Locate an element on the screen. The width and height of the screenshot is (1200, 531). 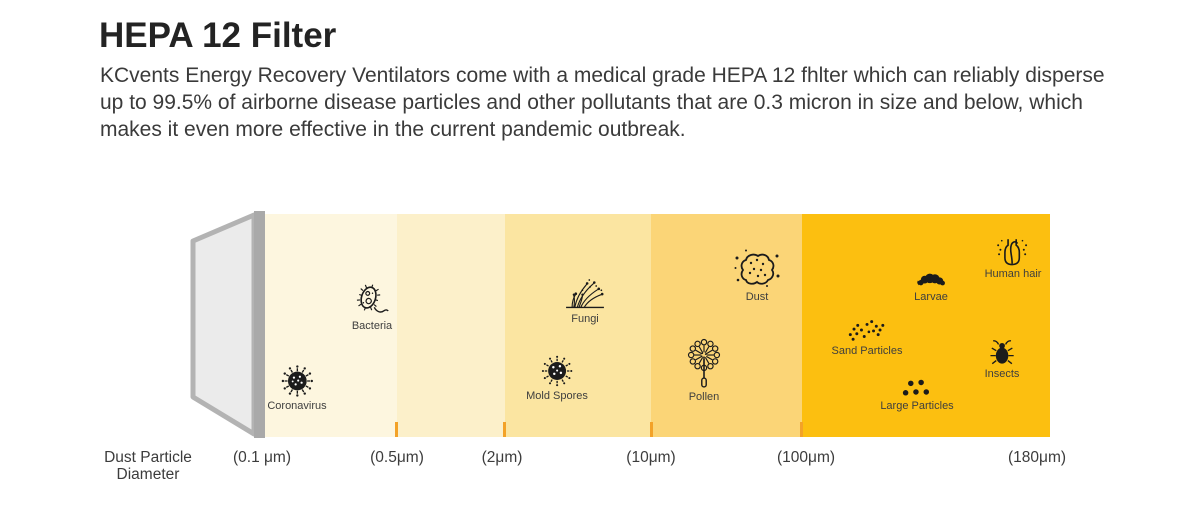
human-hair-icon is located at coordinates (1012, 252).